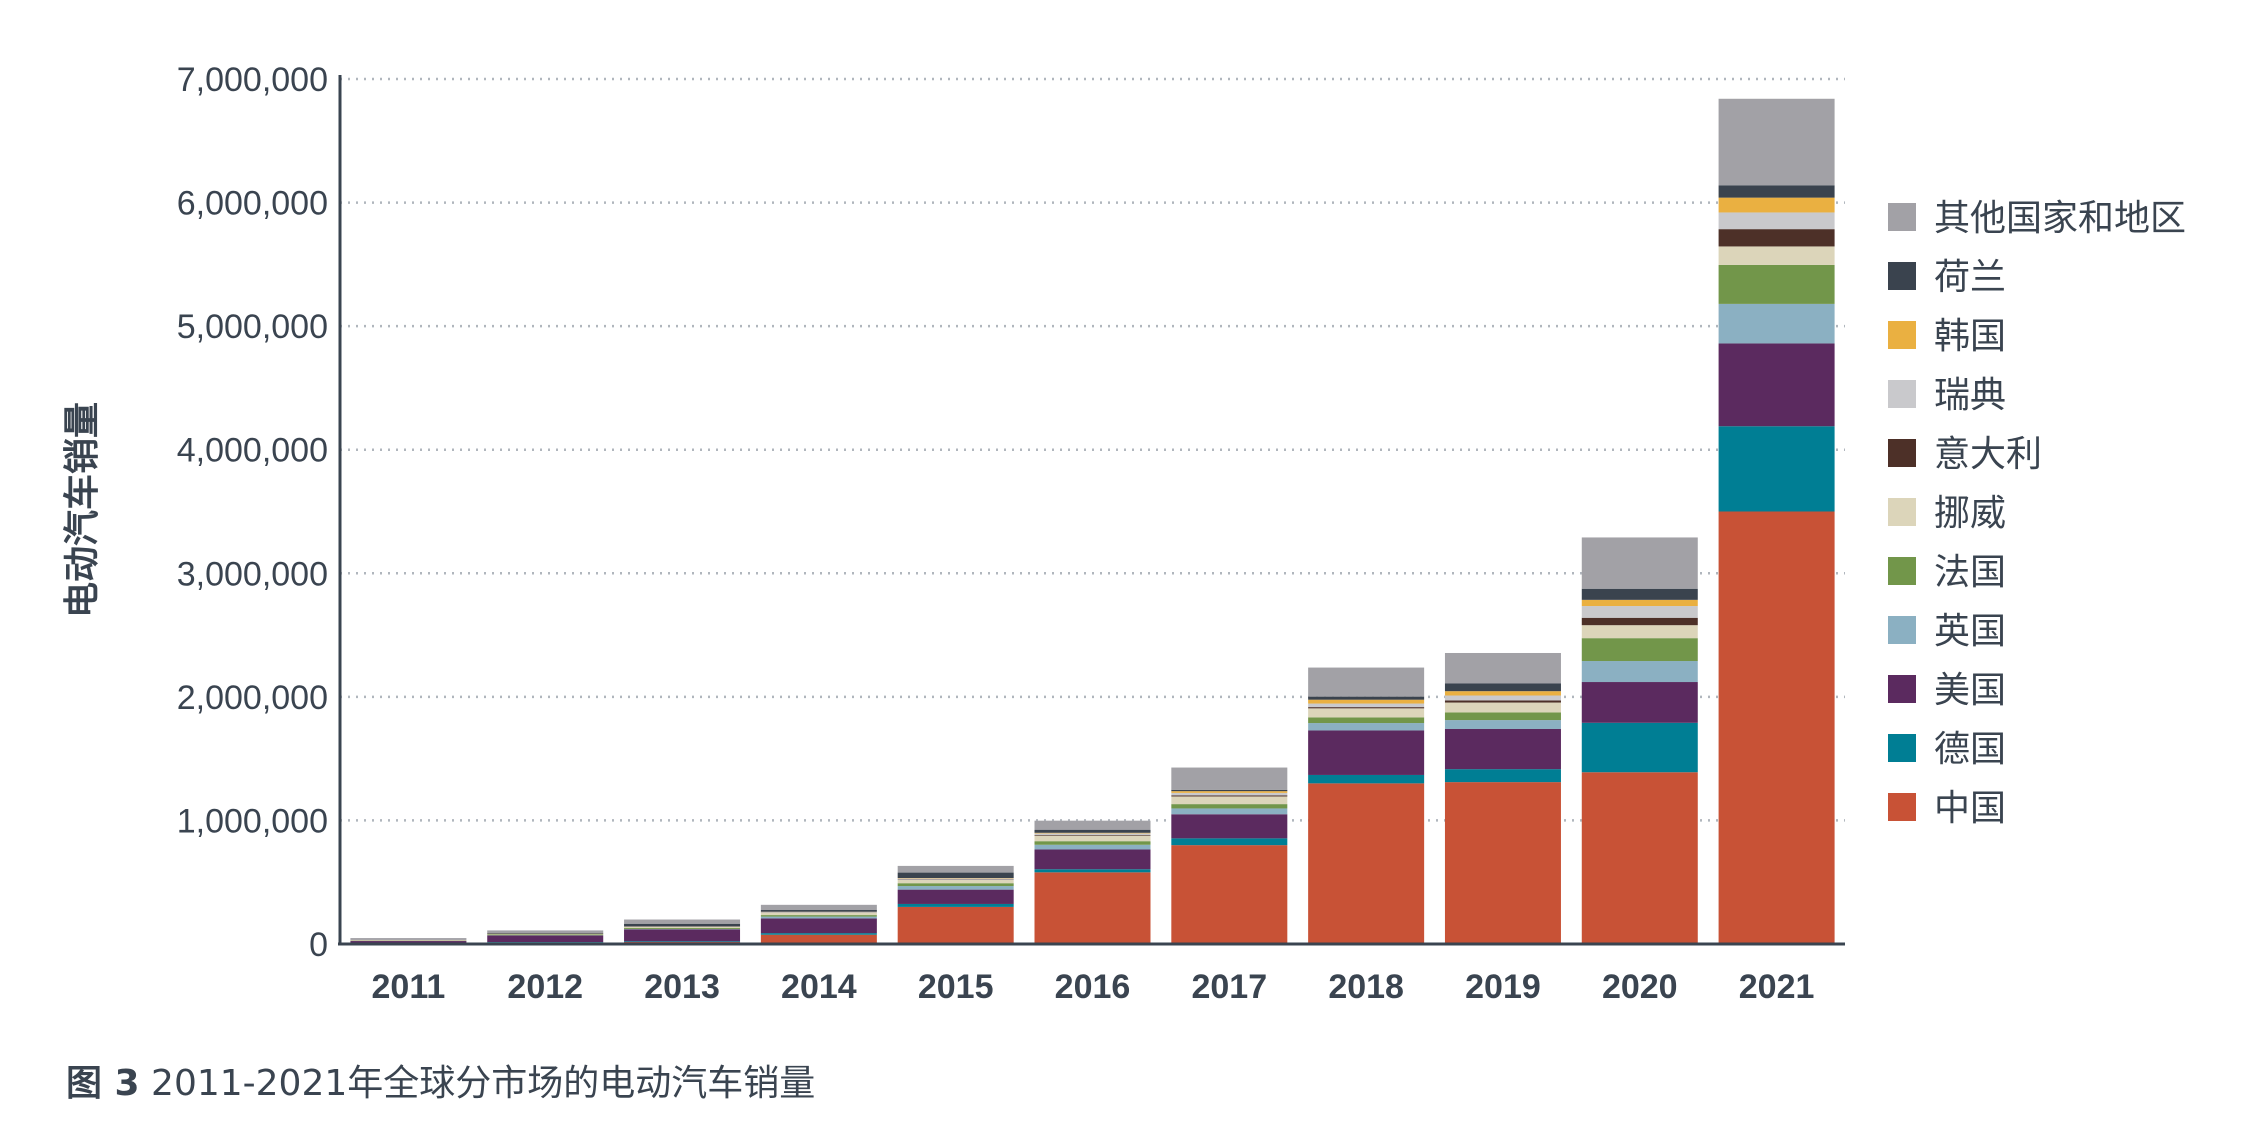 This screenshot has height=1128, width=2256. What do you see at coordinates (1640, 987) in the screenshot?
I see `x-tick-label: 2020` at bounding box center [1640, 987].